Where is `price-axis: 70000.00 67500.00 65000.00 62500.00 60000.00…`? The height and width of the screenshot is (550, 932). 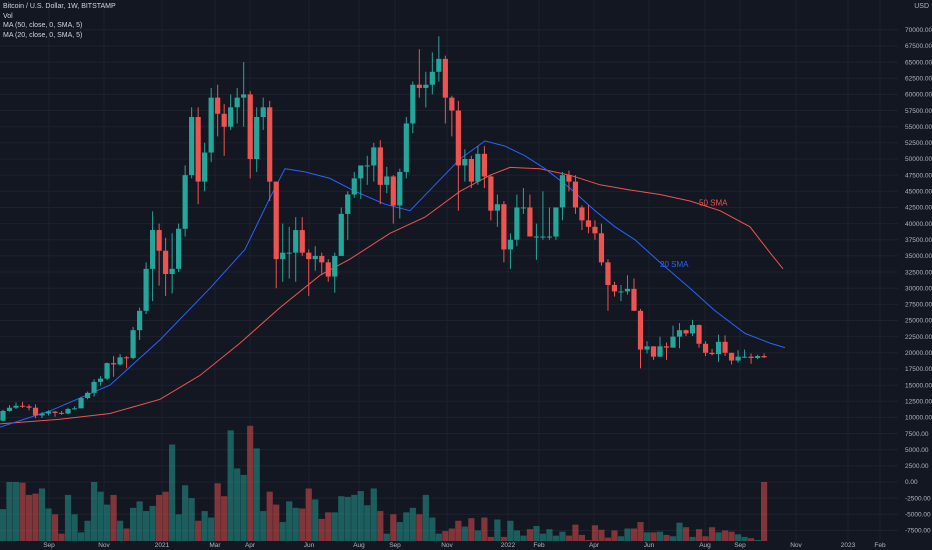 price-axis: 70000.00 67500.00 65000.00 62500.00 60000.00… is located at coordinates (918, 281).